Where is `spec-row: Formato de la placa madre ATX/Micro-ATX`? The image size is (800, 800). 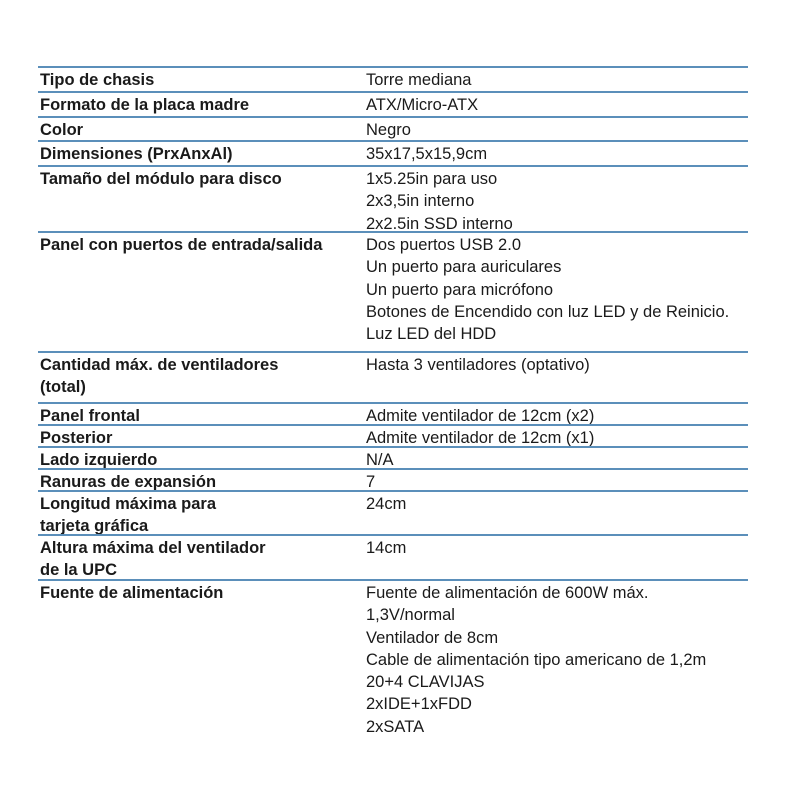
spec-row: Formato de la placa madre ATX/Micro-ATX is located at coordinates (393, 103).